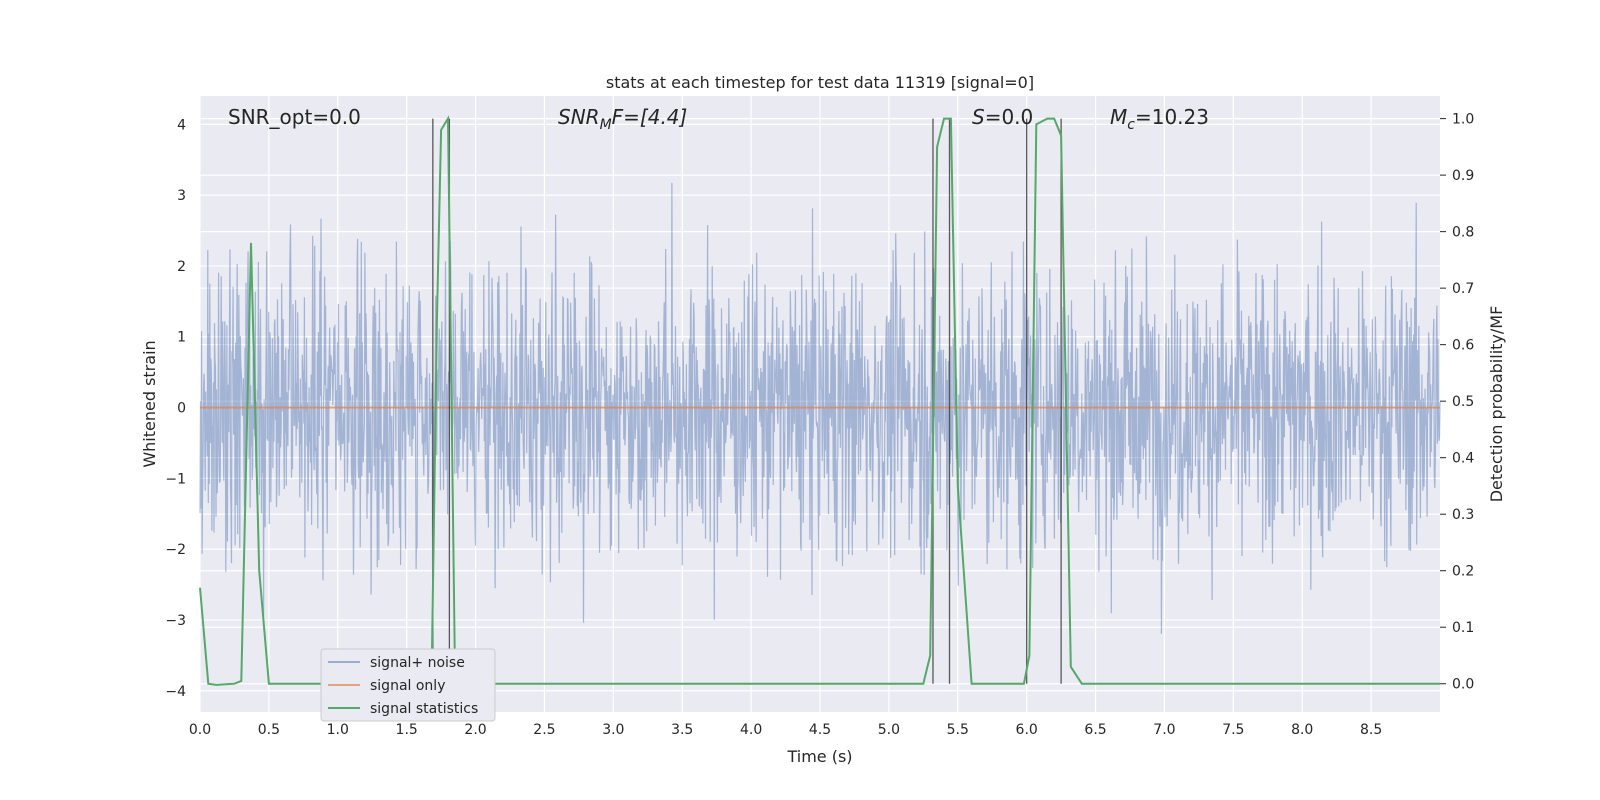  What do you see at coordinates (579, 117) in the screenshot?
I see `annotation-snr-mf-main: SNR` at bounding box center [579, 117].